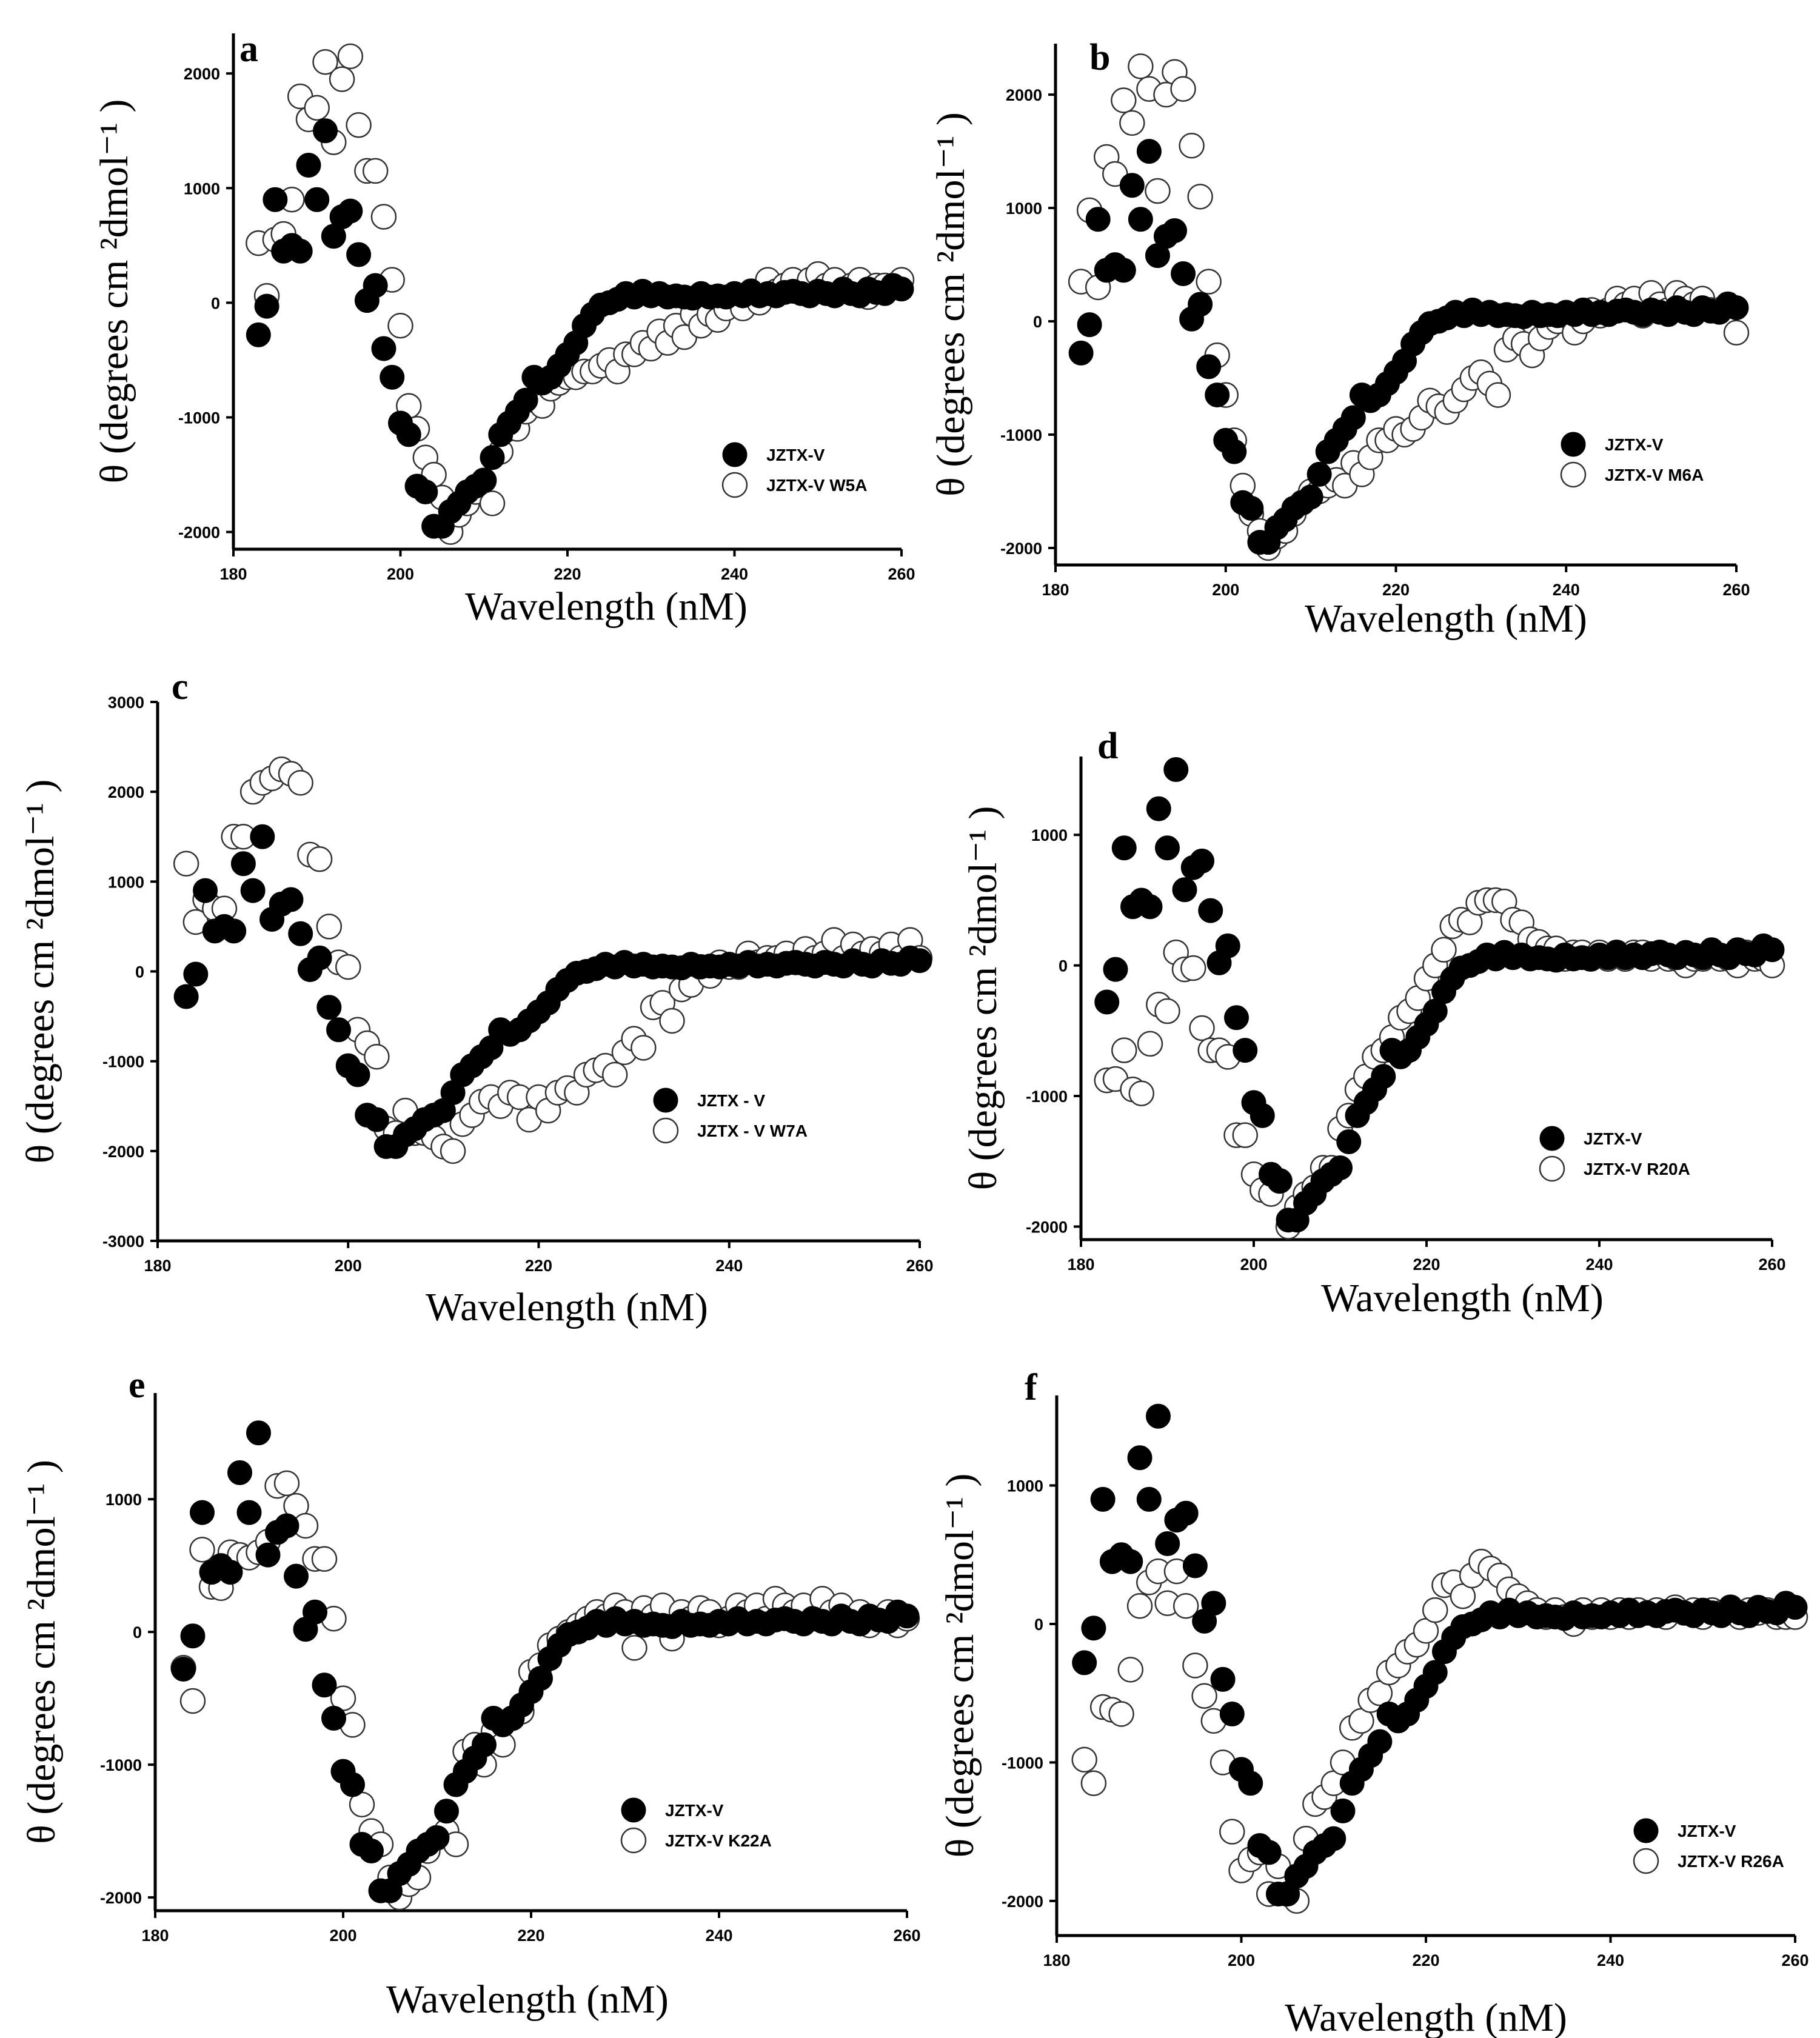 The image size is (1820, 2038). Describe the element at coordinates (730, 1115) in the screenshot. I see `legend: JZTX - V JZTX - V W7A` at that location.